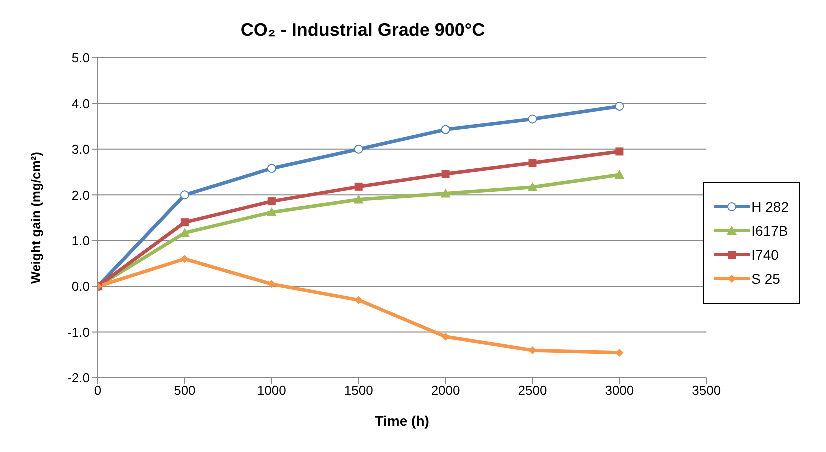 The height and width of the screenshot is (452, 826). I want to click on legend-label: H 282, so click(770, 207).